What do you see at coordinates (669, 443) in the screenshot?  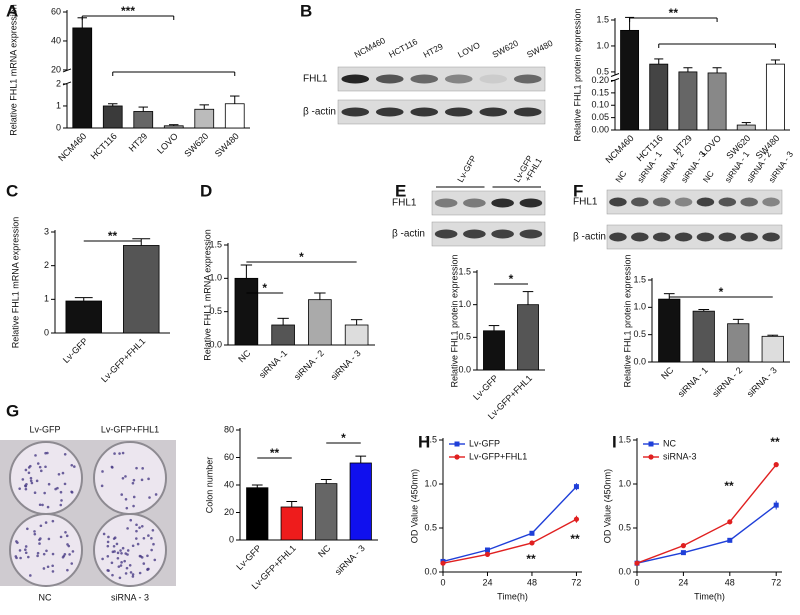 I see `legend-label: NC` at bounding box center [669, 443].